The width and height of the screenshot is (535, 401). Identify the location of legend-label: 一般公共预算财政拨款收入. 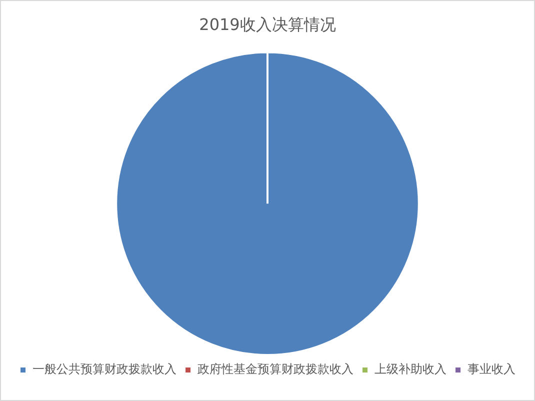
(104, 369).